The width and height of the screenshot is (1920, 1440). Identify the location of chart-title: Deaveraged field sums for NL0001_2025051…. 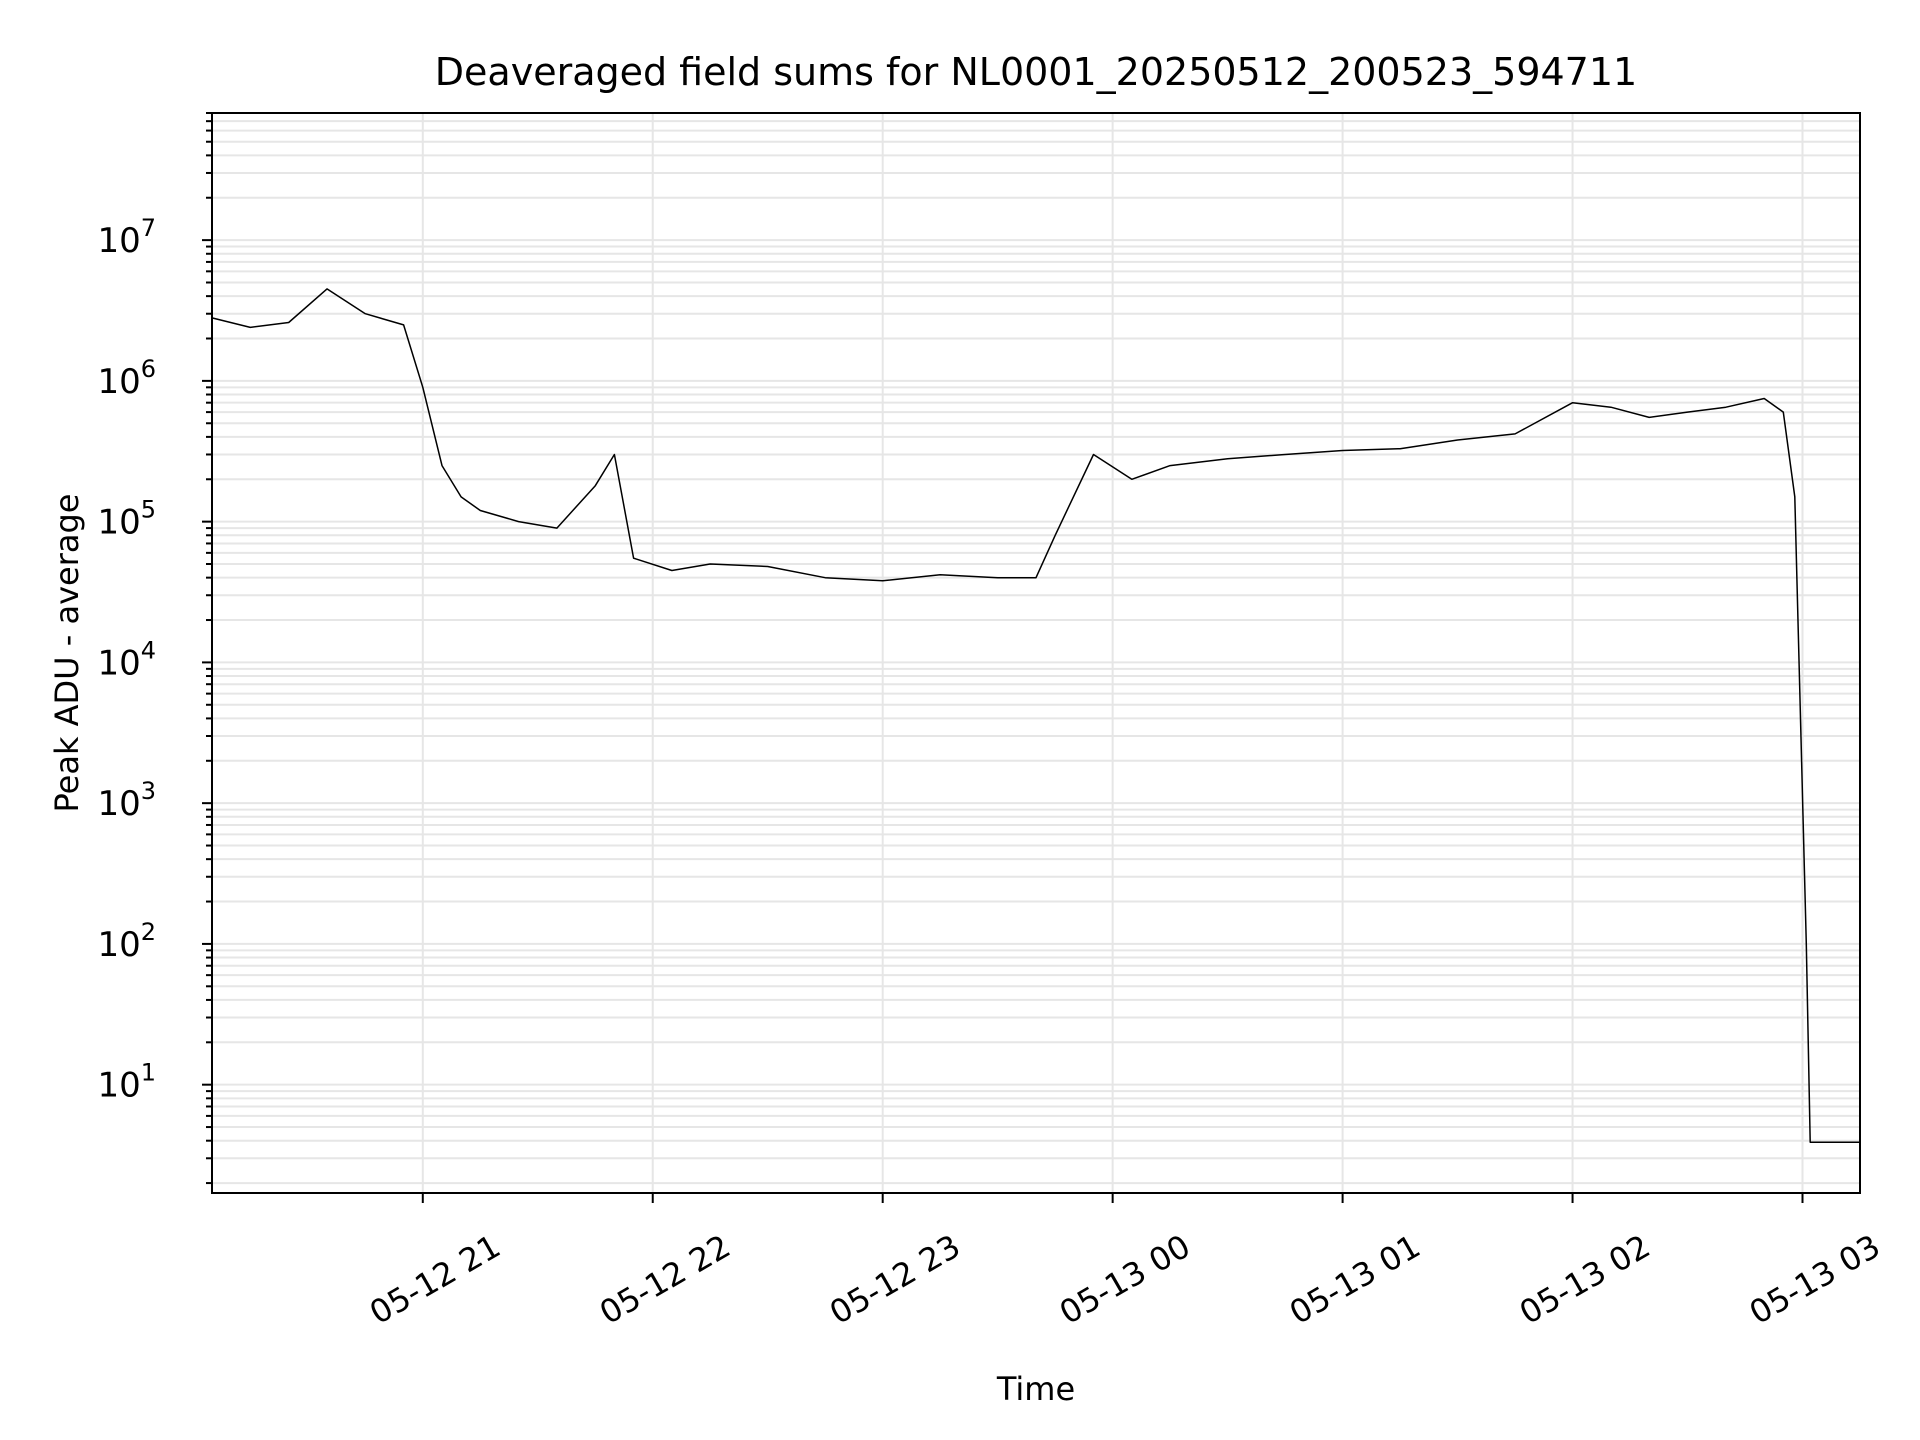
(1036, 72).